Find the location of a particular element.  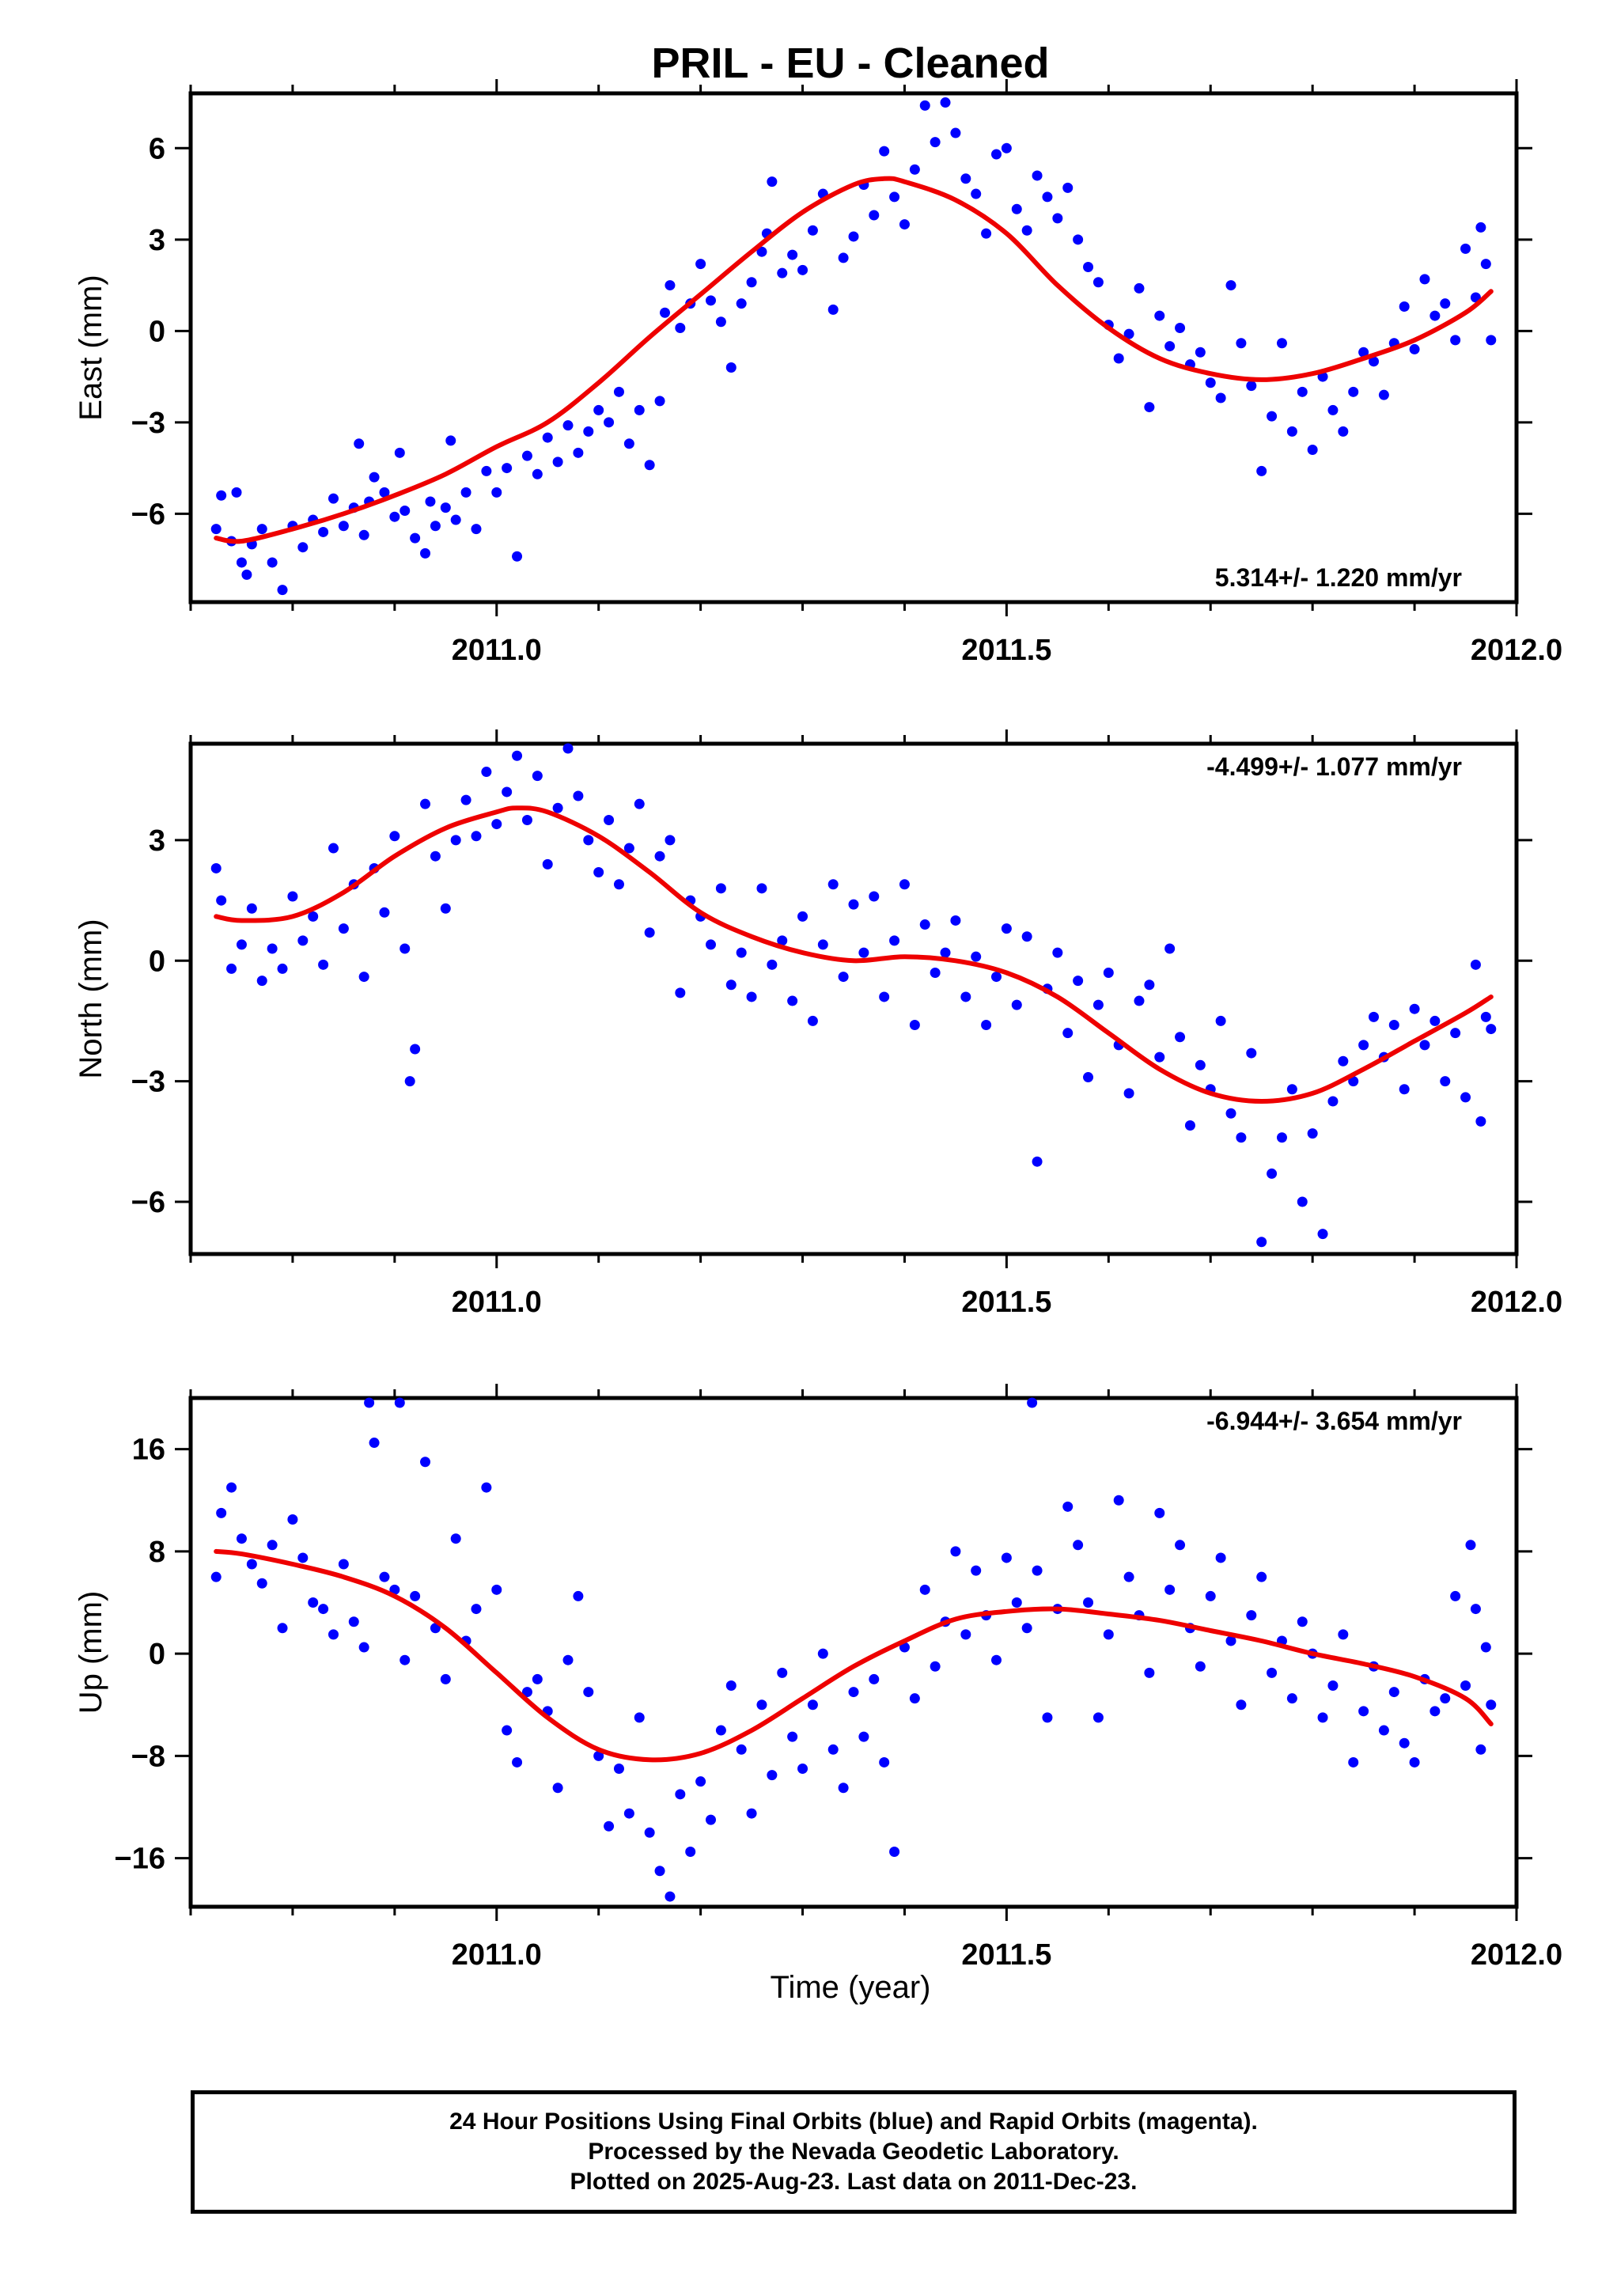

east-x-tick-label: 2011.5 is located at coordinates (1006, 650).